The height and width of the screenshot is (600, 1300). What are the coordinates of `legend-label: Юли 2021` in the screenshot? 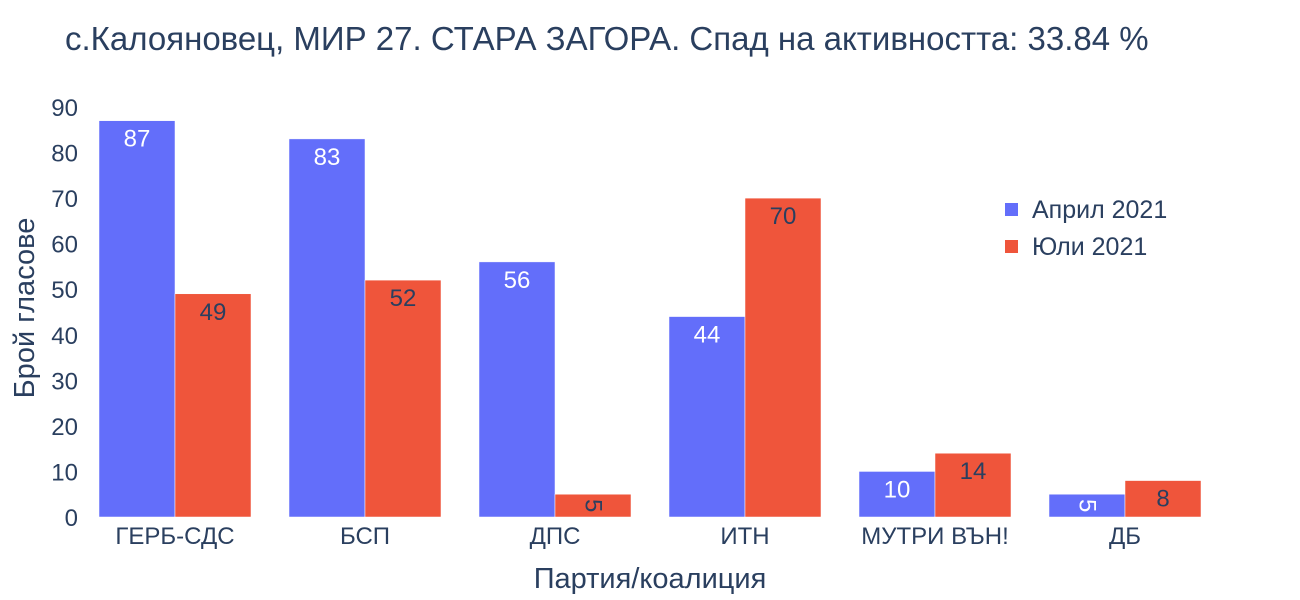 It's located at (1089, 247).